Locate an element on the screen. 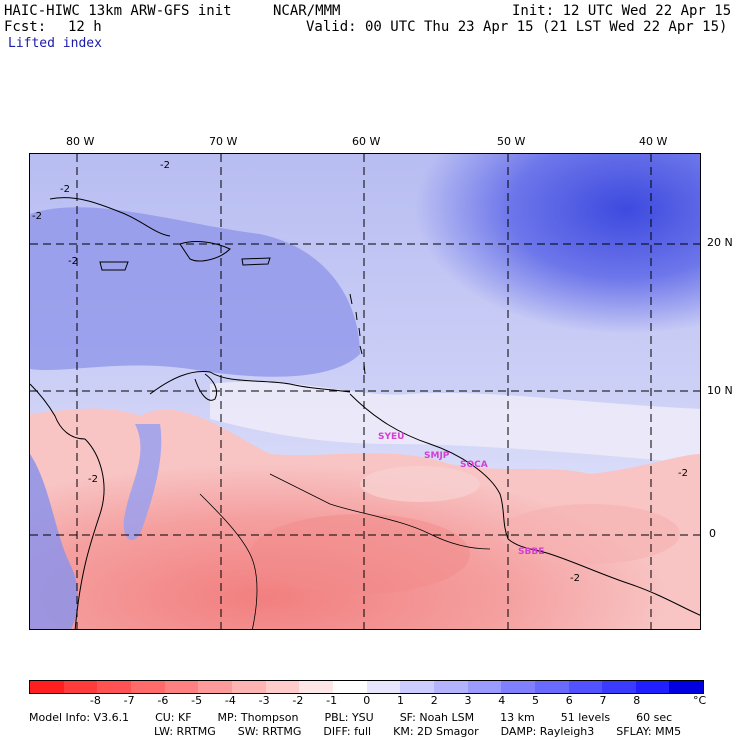 The width and height of the screenshot is (740, 740). model-info-item: Model Info: V3.6.1 is located at coordinates (79, 717).